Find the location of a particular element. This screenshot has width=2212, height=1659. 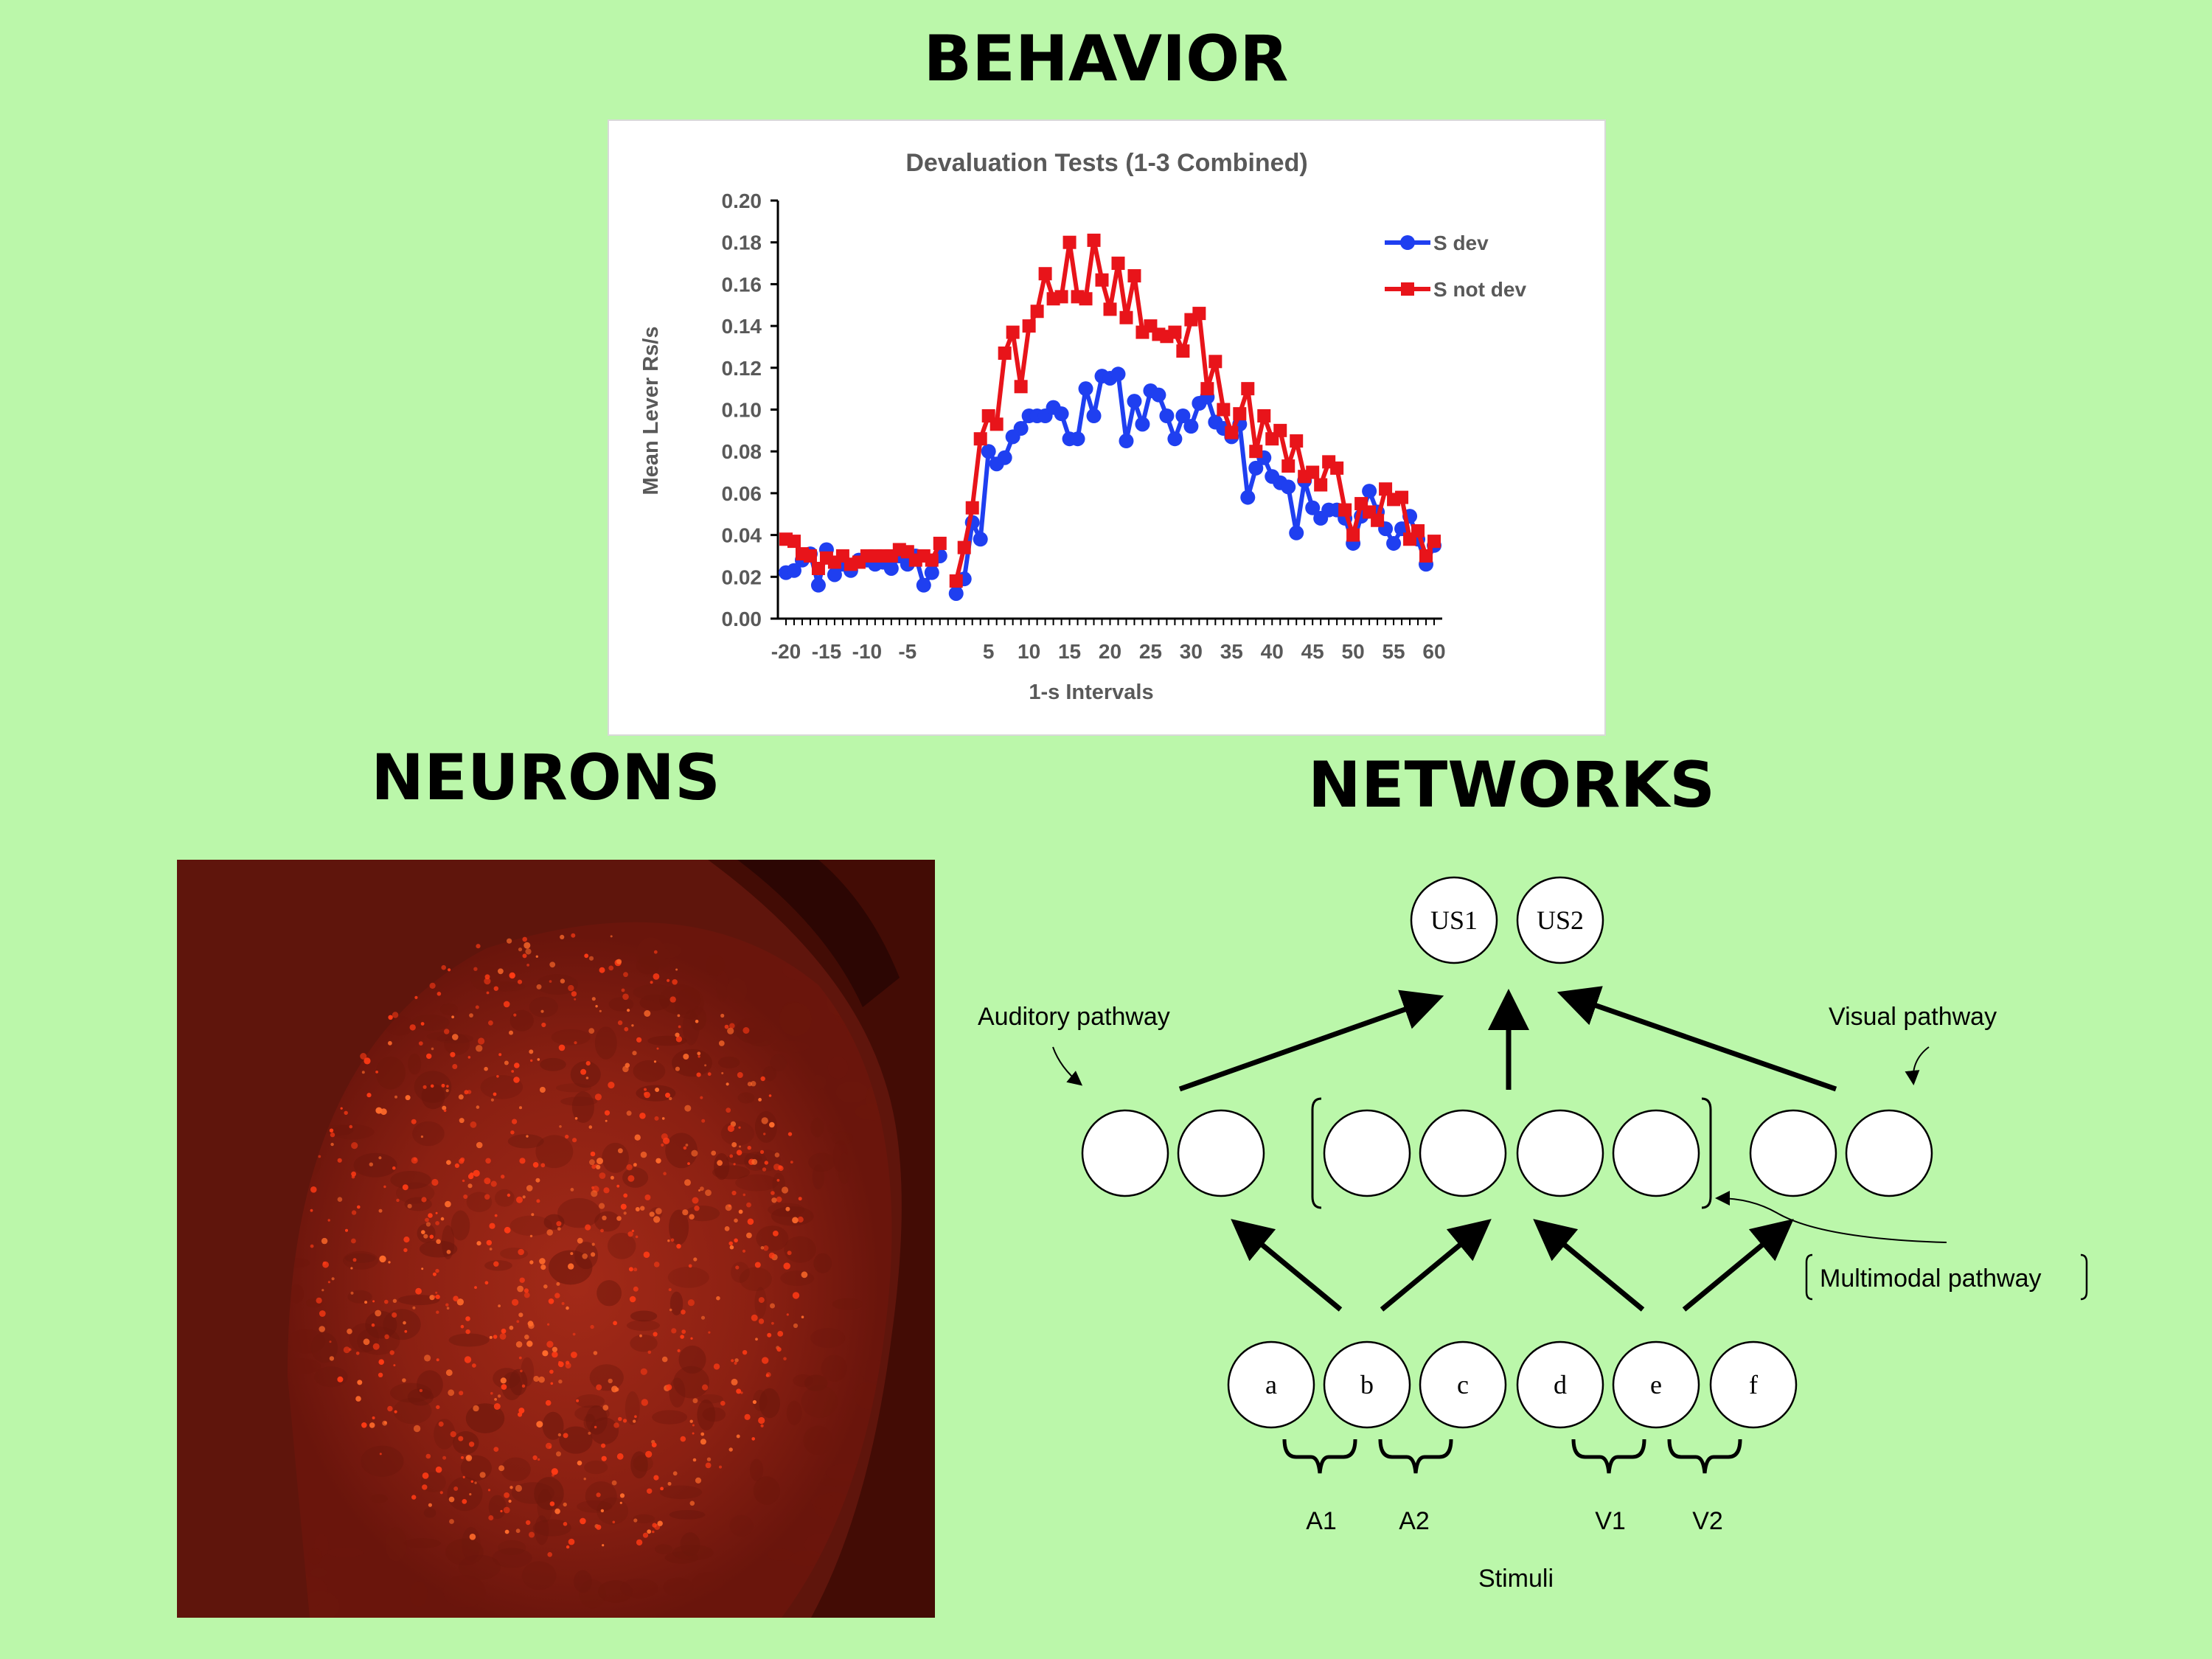

multimodal-bracket-left is located at coordinates (1316, 1153).